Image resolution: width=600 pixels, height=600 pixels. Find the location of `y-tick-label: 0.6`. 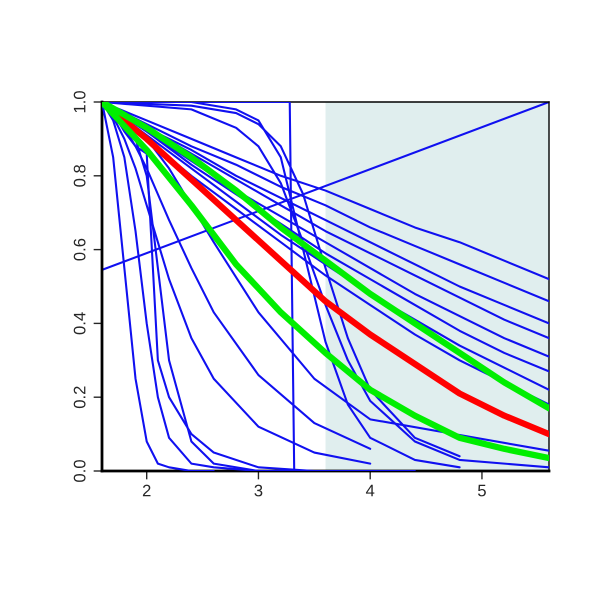

y-tick-label: 0.6 is located at coordinates (80, 249).